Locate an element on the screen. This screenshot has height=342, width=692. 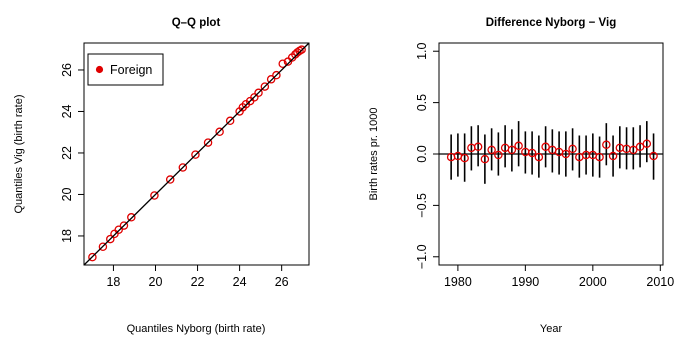
difference-y-axis: −1.0 −0.5 0.0 0.5 1.0 is located at coordinates (427, 155).